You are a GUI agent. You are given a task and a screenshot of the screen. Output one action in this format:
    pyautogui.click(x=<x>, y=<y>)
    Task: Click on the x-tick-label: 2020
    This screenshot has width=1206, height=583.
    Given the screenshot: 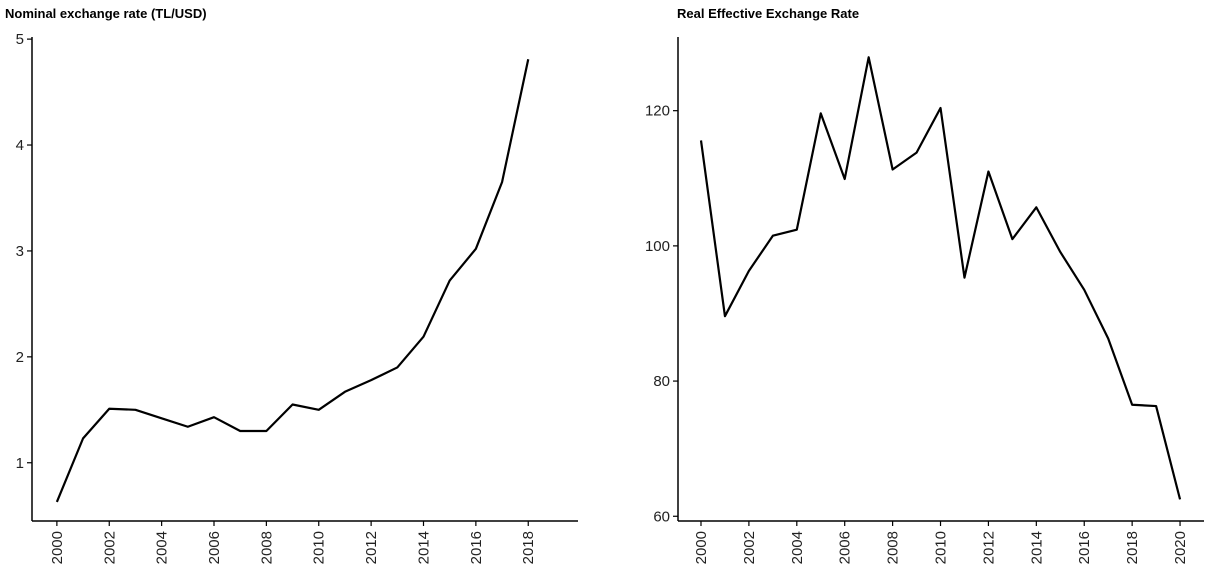 What is the action you would take?
    pyautogui.click(x=1180, y=547)
    